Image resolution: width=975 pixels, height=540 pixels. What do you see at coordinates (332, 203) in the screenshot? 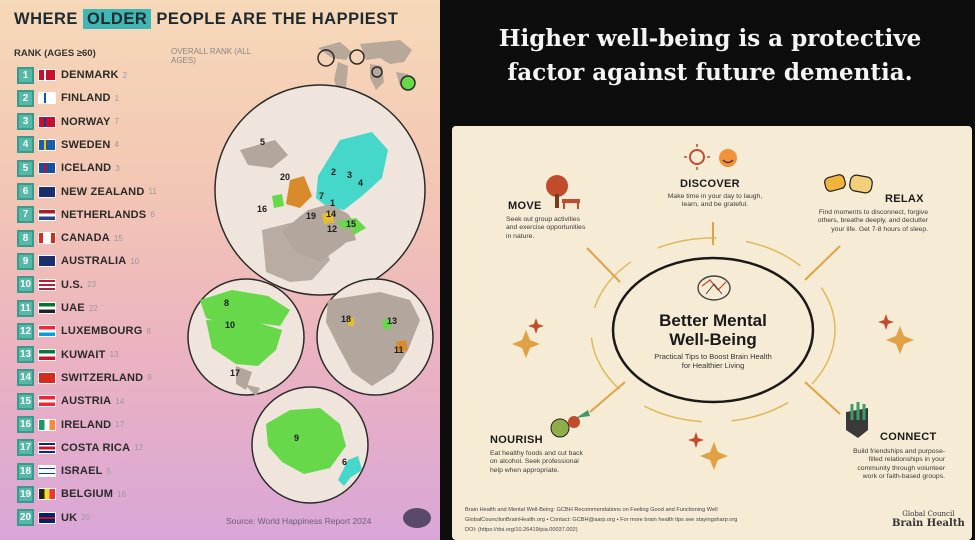
I see `map-label-europe-5: 1` at bounding box center [332, 203].